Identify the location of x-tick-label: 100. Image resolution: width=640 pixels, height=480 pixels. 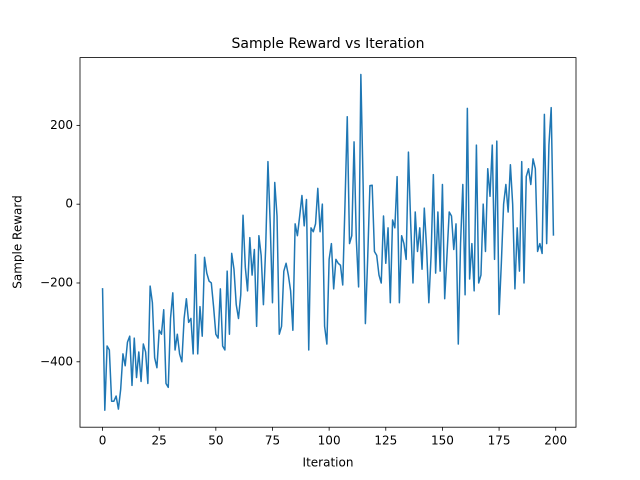
(329, 441).